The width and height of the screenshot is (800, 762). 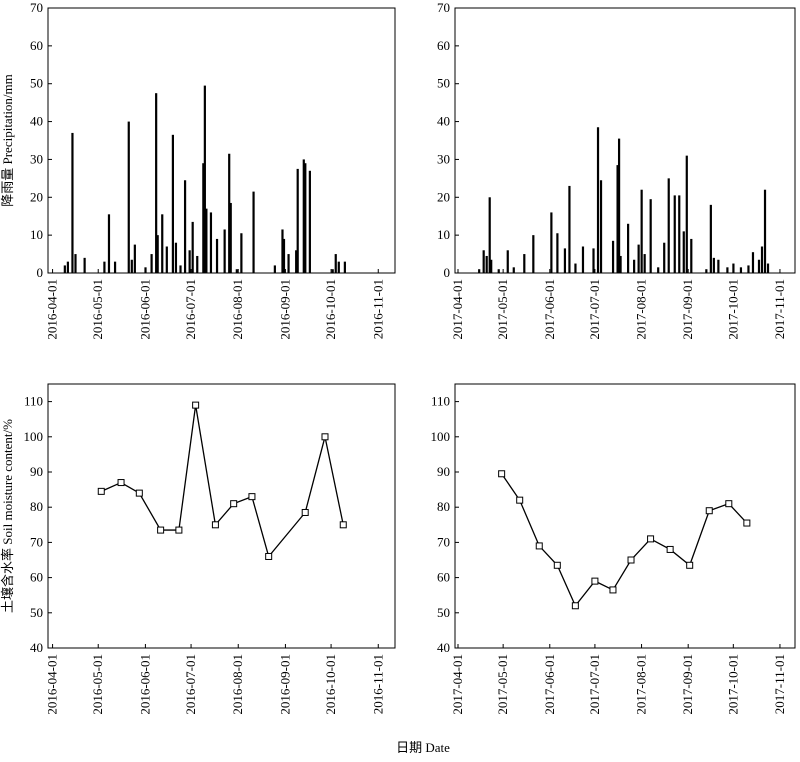 I want to click on x-tick-label: 2016-04-01, so click(x=52, y=309).